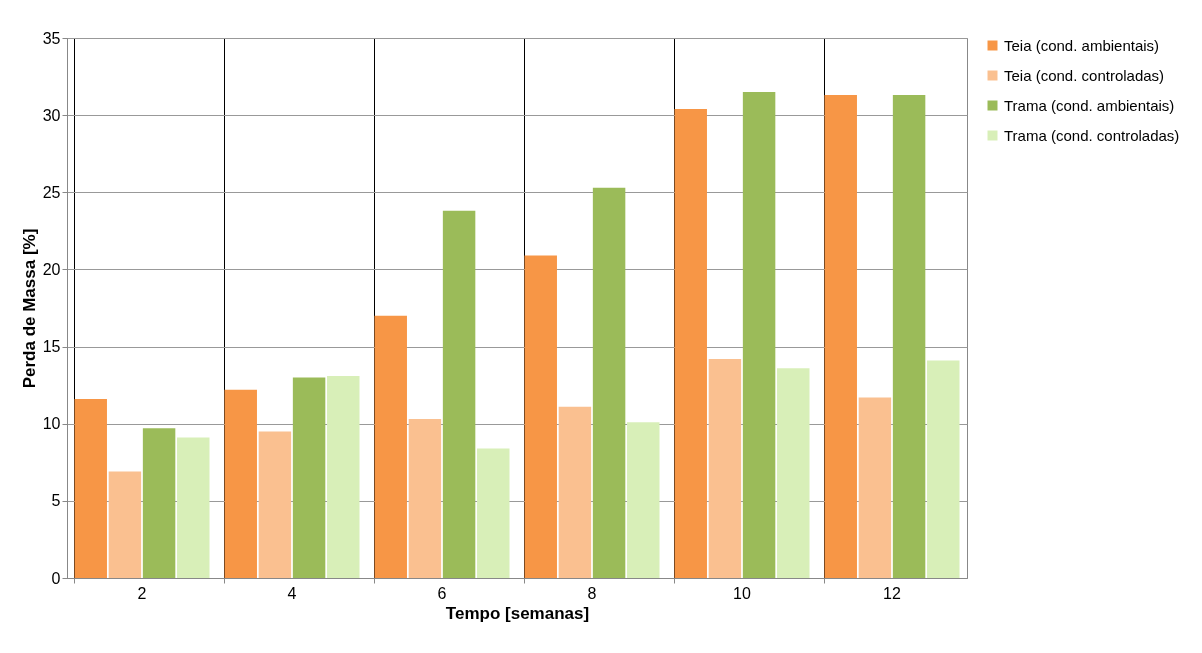 The height and width of the screenshot is (653, 1202). Describe the element at coordinates (142, 593) in the screenshot. I see `x-tick-label: 2` at that location.